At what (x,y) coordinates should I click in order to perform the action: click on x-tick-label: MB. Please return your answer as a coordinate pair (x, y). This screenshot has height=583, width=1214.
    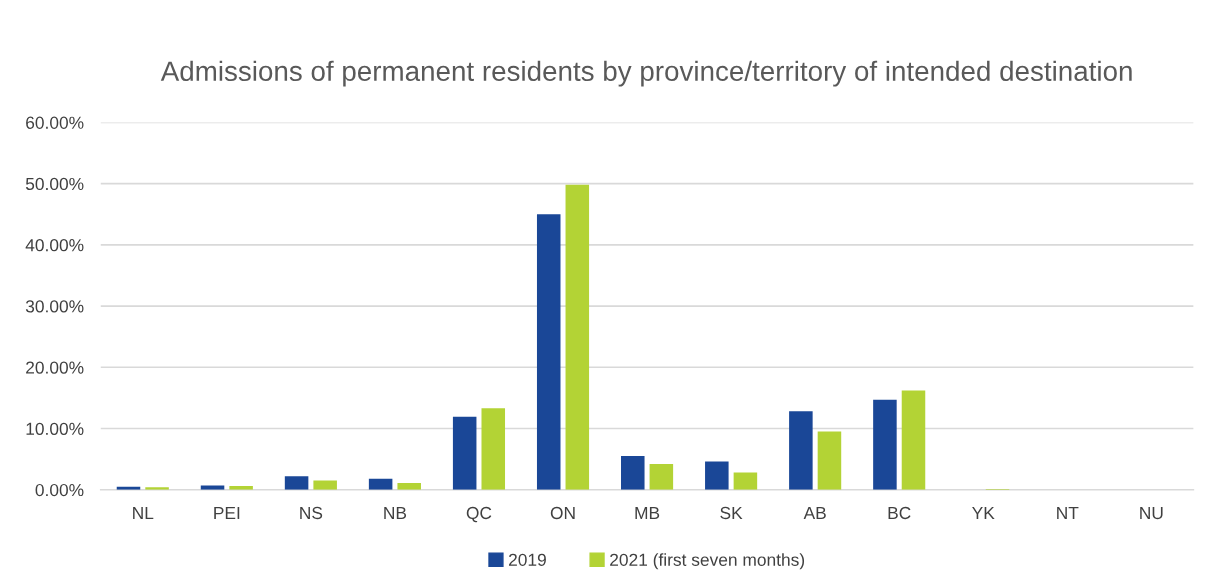
    Looking at the image, I should click on (647, 513).